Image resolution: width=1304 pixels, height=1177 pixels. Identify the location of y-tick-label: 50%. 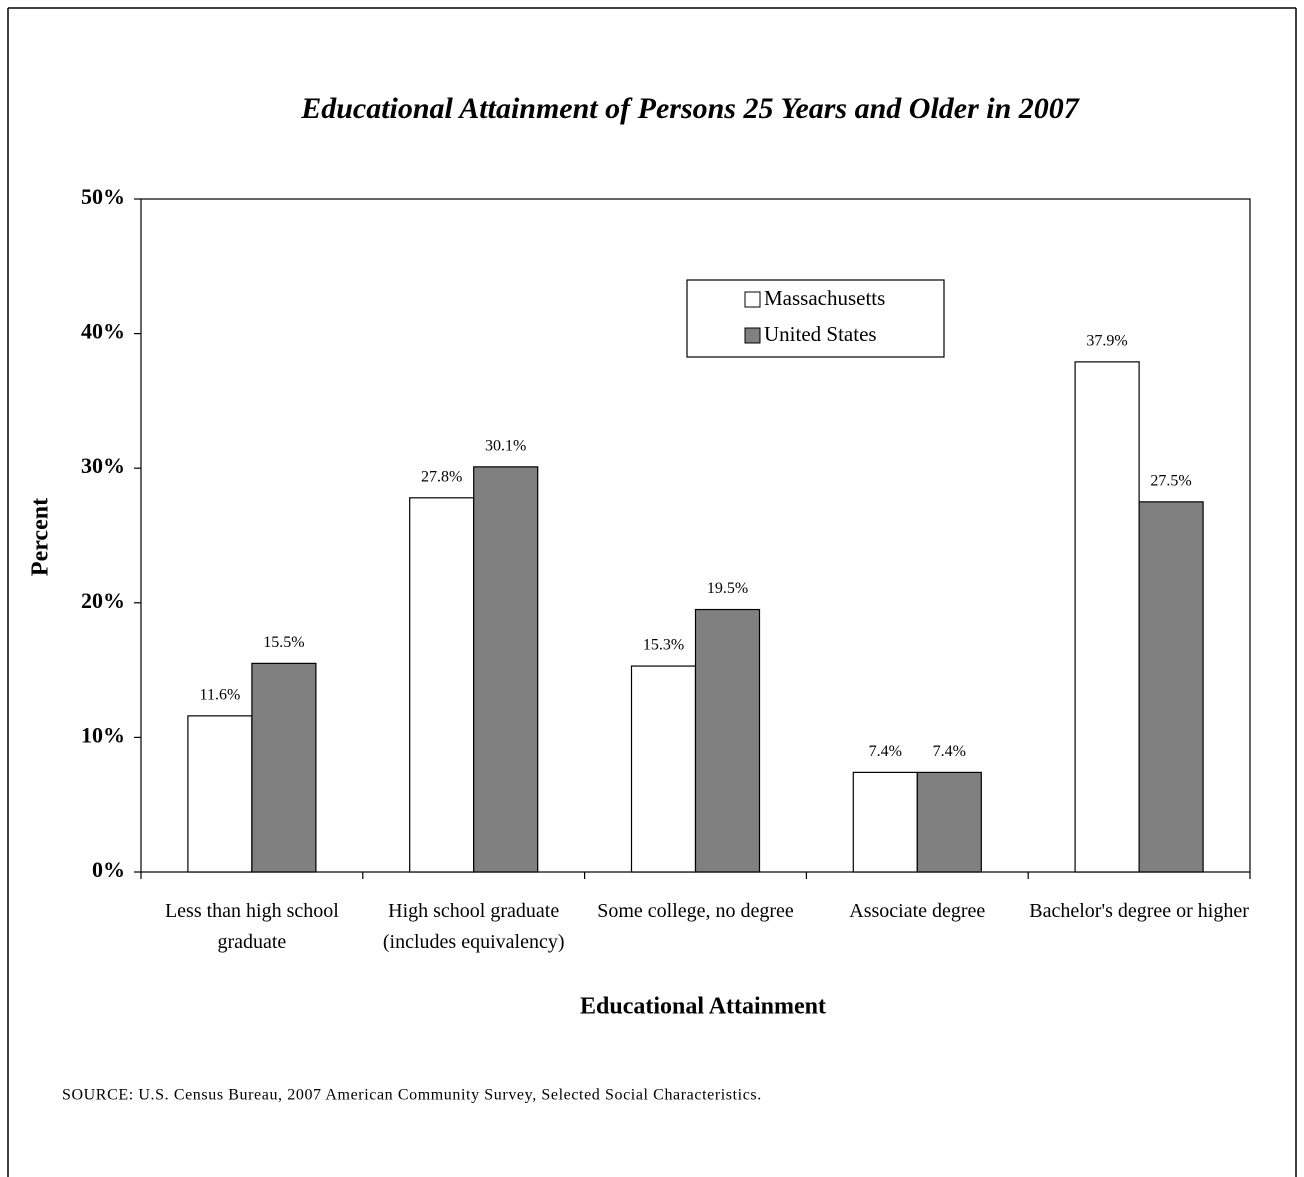
(103, 196).